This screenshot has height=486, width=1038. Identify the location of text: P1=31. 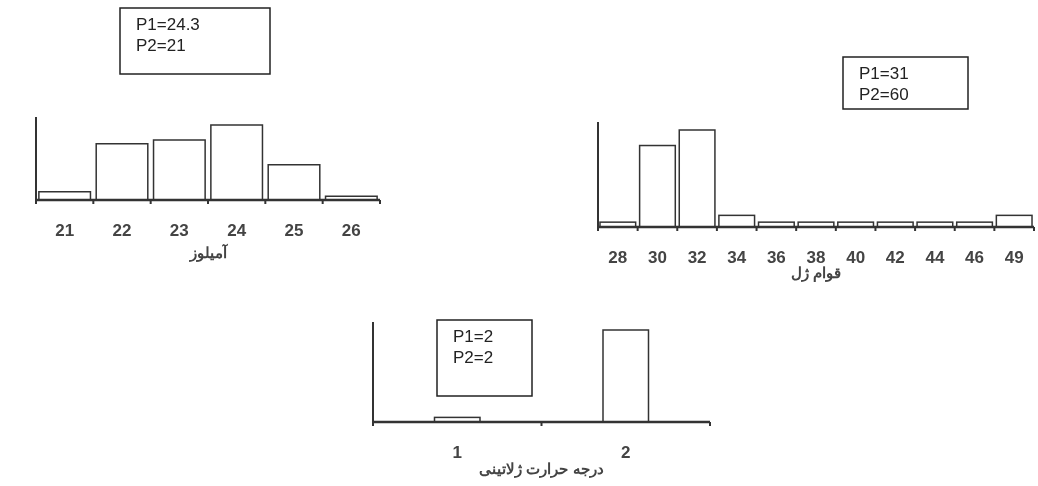
(884, 73).